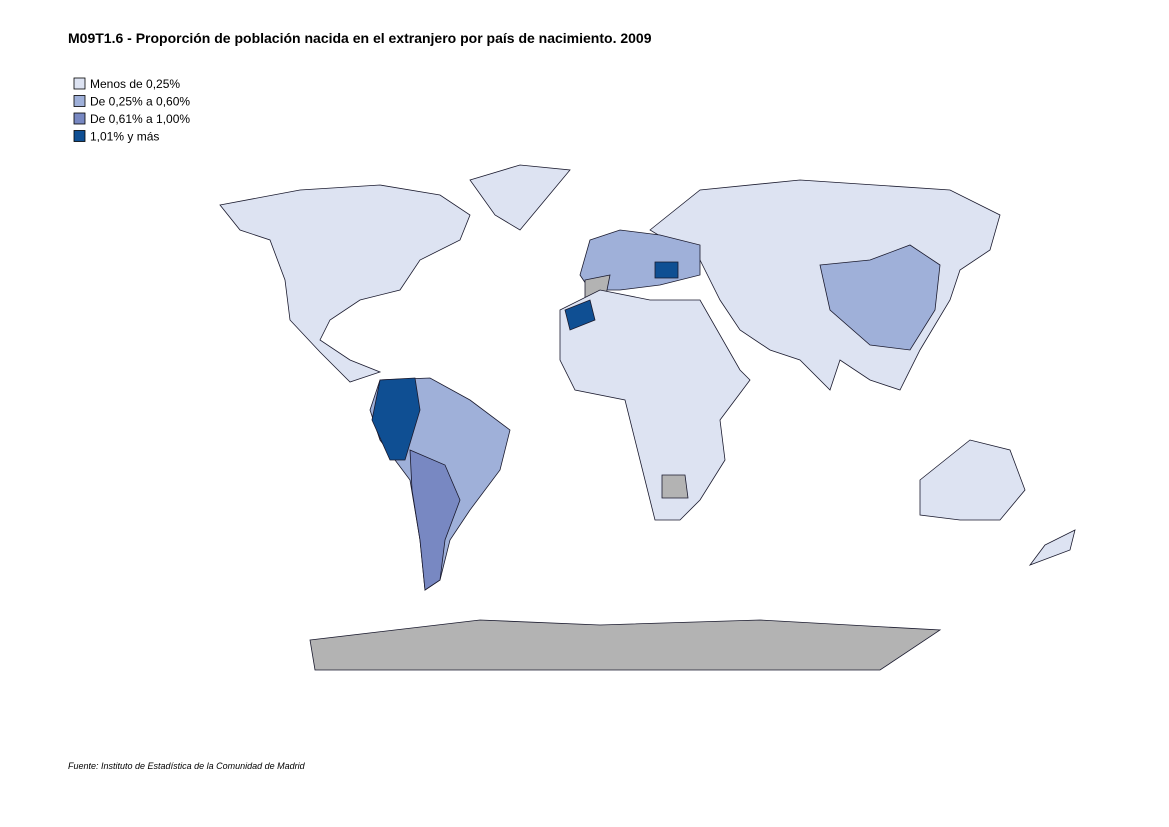 The image size is (1169, 827). What do you see at coordinates (972, 480) in the screenshot?
I see `australia` at bounding box center [972, 480].